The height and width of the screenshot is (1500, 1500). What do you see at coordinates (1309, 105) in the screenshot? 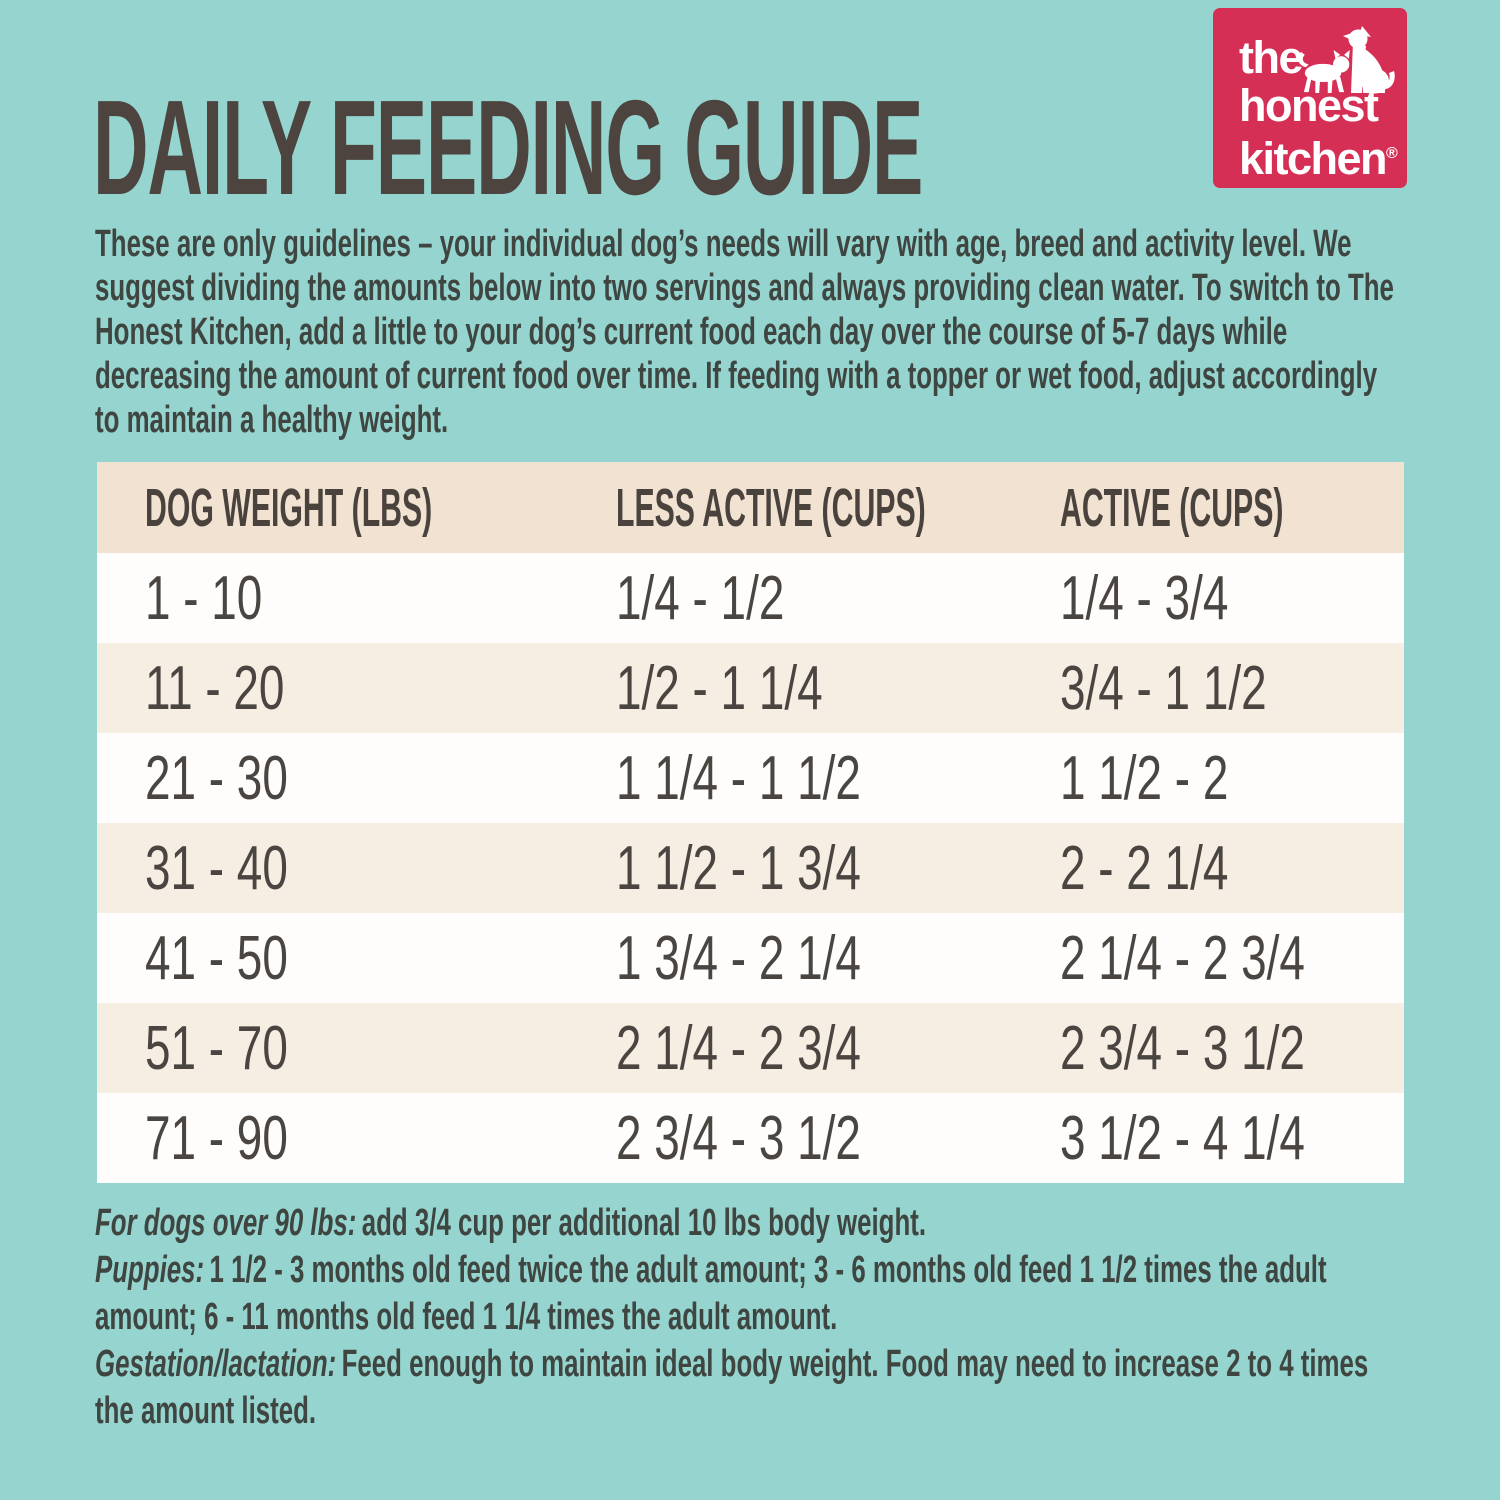
I see `logo-line-honest: honest` at bounding box center [1309, 105].